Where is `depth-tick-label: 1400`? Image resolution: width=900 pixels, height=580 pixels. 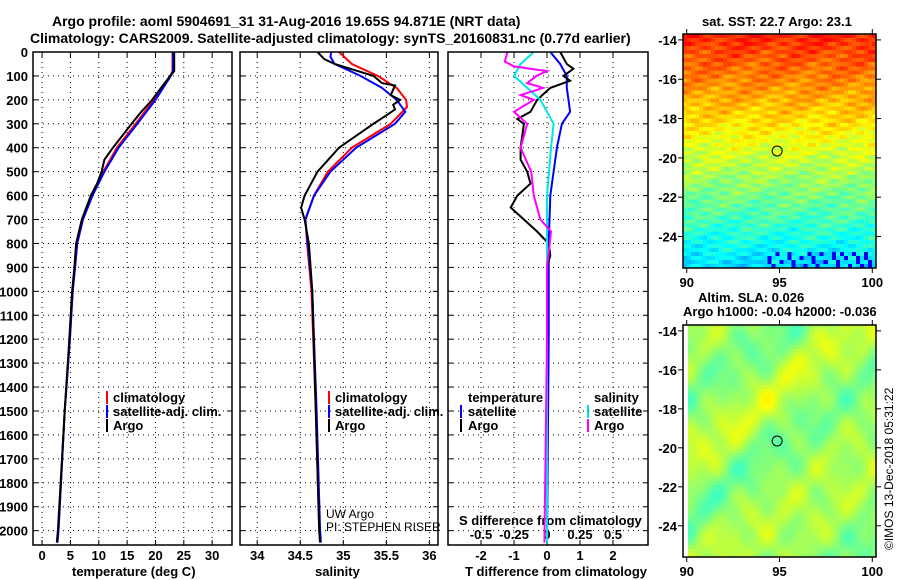 depth-tick-label: 1400 is located at coordinates (14, 387).